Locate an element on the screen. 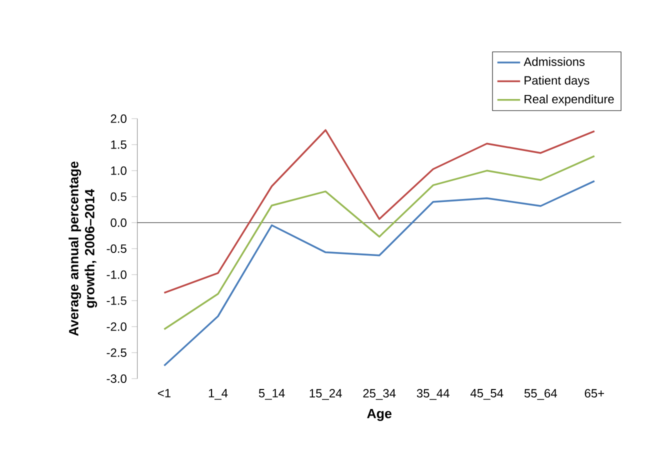  y-tick-label: -1.5 is located at coordinates (116, 300).